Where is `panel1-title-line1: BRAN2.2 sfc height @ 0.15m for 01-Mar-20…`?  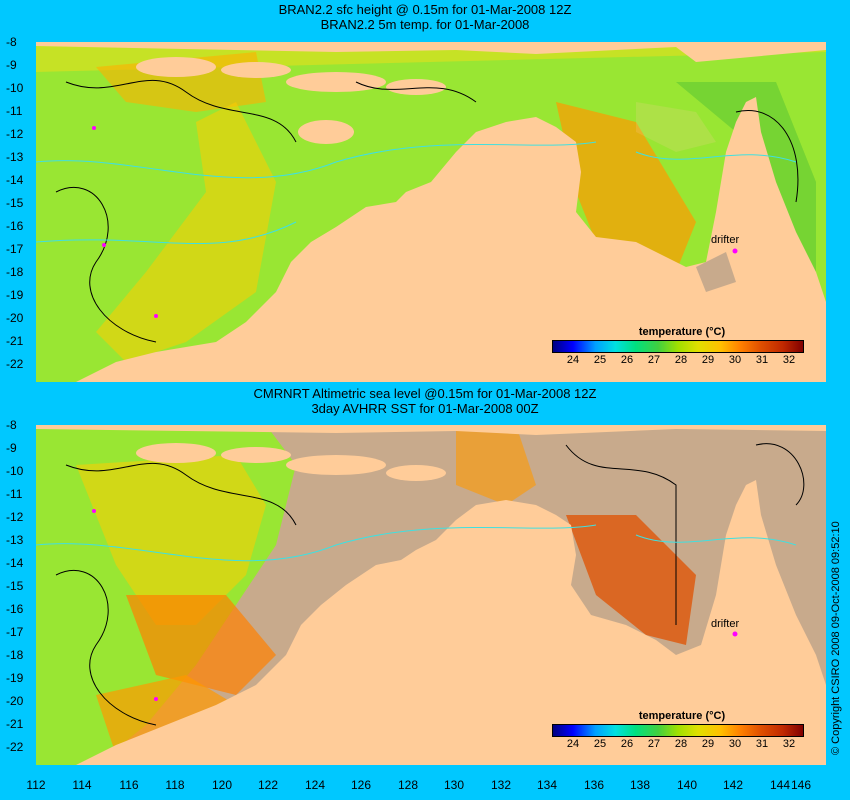 panel1-title-line1: BRAN2.2 sfc height @ 0.15m for 01-Mar-20… is located at coordinates (425, 9).